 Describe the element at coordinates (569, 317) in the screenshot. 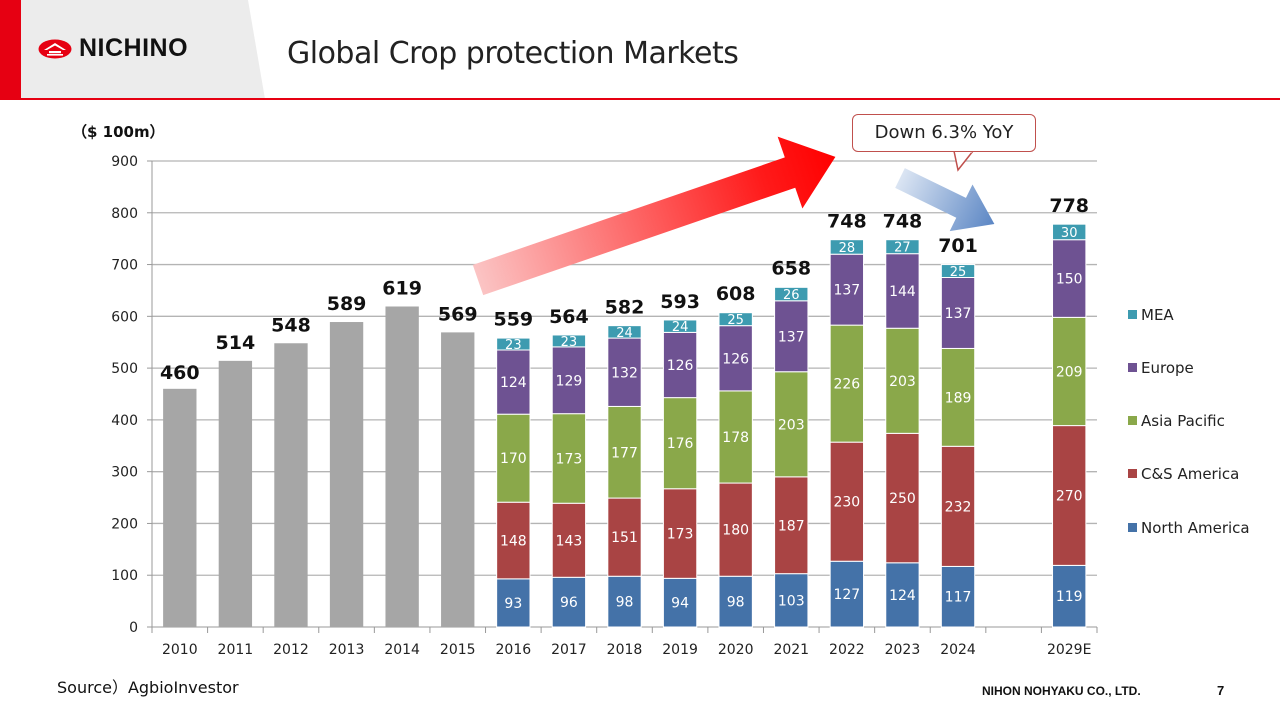

I see `total-label: 564` at that location.